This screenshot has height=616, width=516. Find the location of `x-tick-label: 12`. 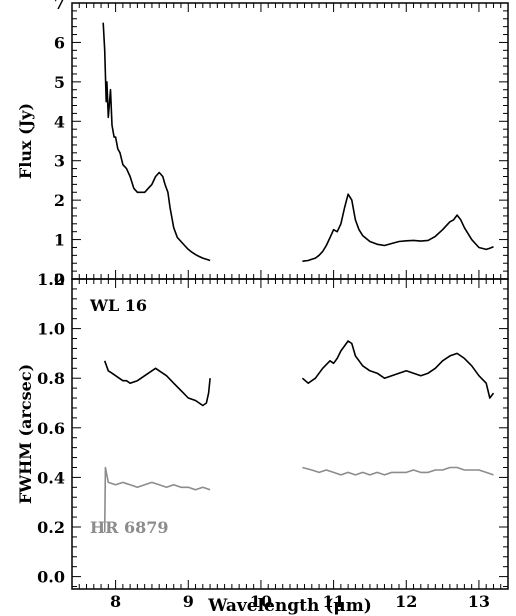

x-tick-label: 12 is located at coordinates (406, 601).